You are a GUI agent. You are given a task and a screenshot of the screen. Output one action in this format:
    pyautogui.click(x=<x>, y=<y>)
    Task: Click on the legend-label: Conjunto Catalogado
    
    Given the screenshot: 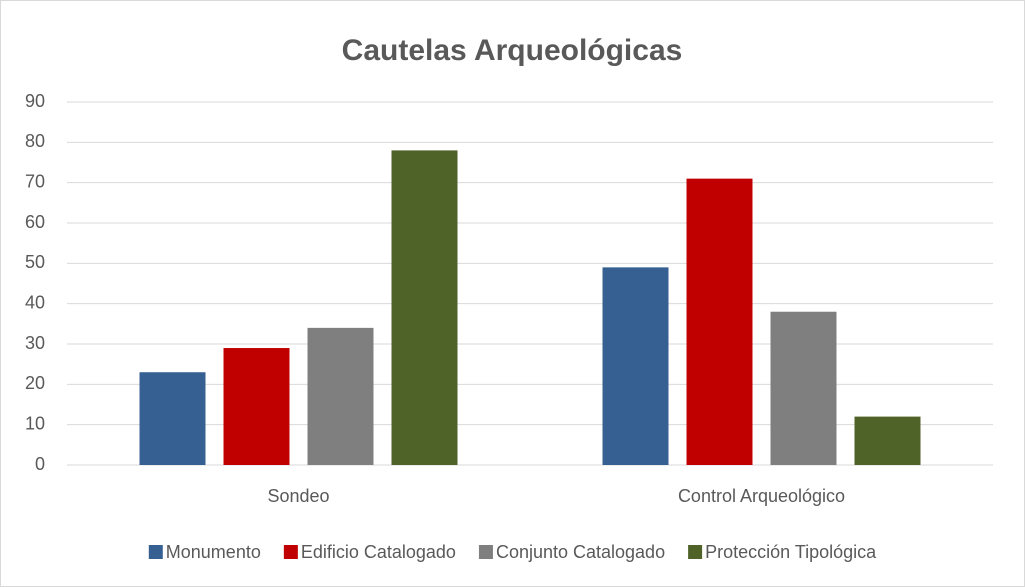 What is the action you would take?
    pyautogui.click(x=580, y=552)
    